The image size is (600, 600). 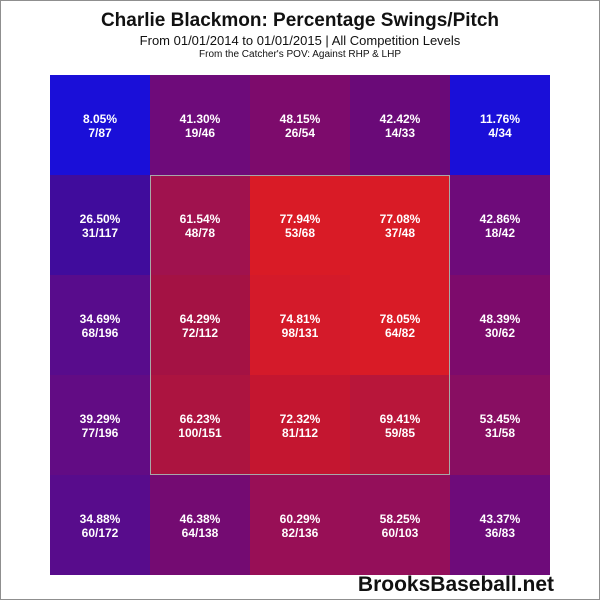 I want to click on heatmap-cell: 46.38% 64/138, so click(x=200, y=525).